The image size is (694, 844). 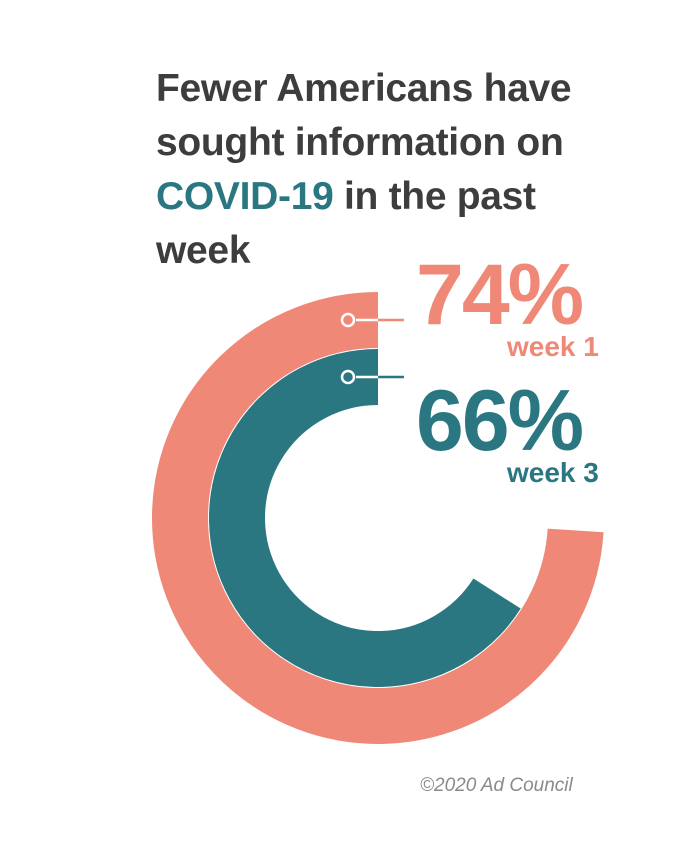 I want to click on week-1-value-label: 74%, so click(x=500, y=295).